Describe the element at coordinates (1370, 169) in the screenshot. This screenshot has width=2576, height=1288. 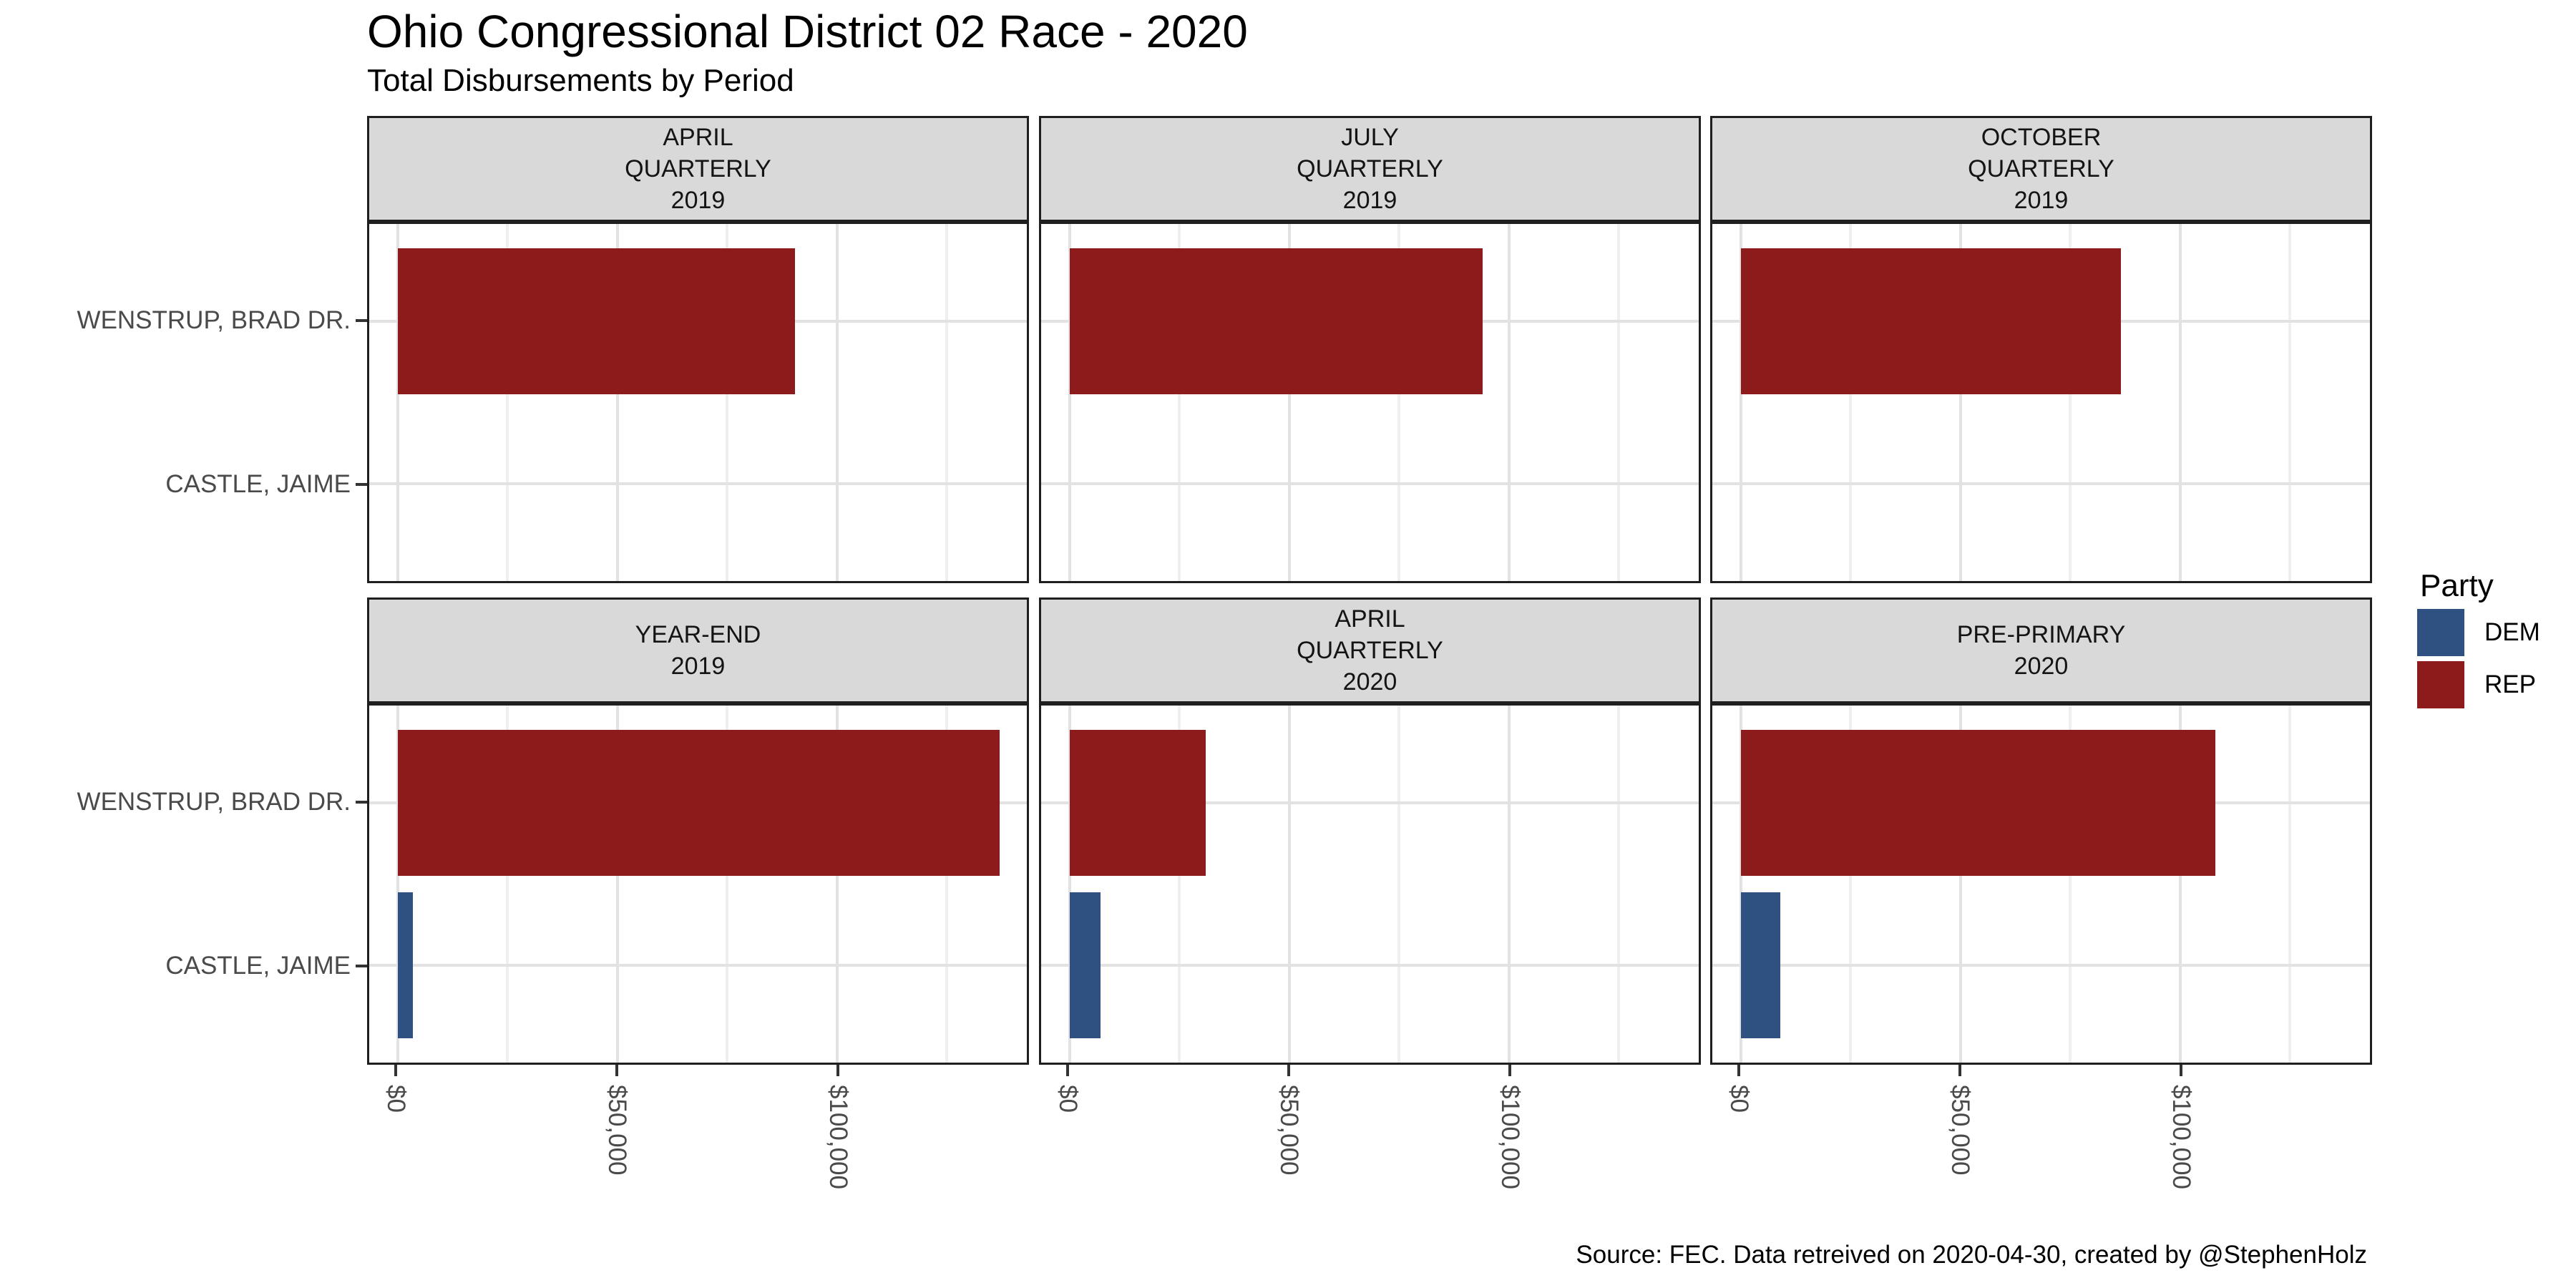
I see `facet-strip: JULY QUARTERLY 2019` at that location.